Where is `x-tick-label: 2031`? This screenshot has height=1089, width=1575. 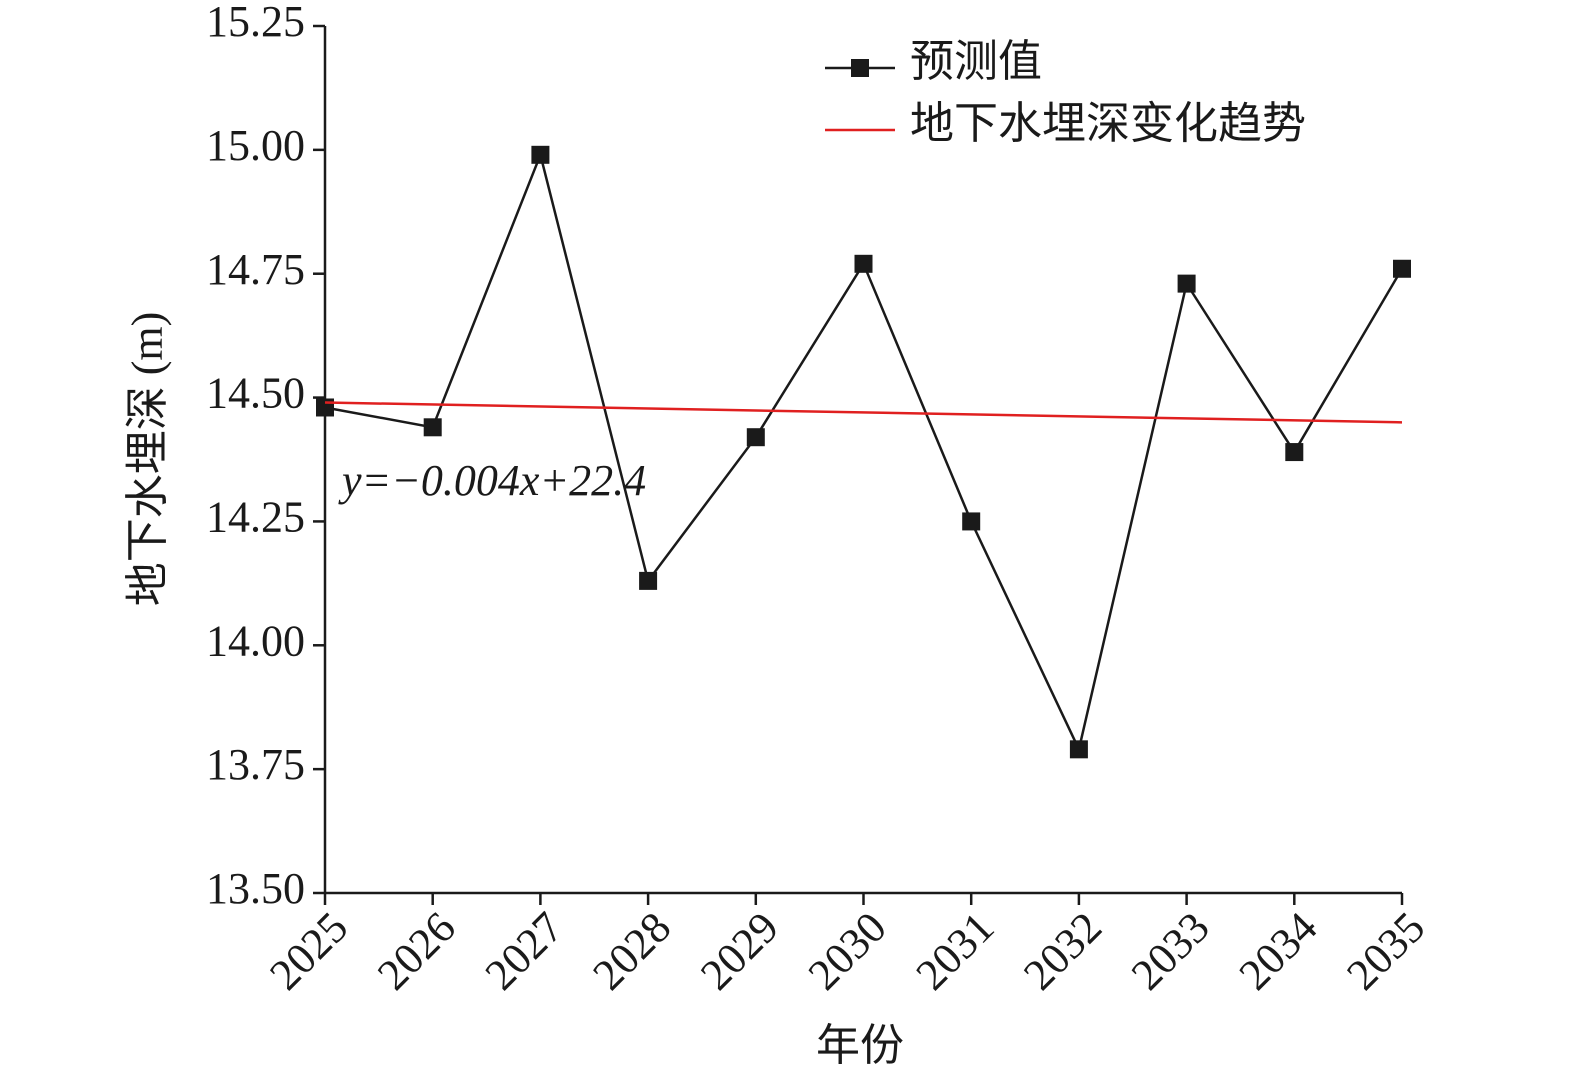 x-tick-label: 2031 is located at coordinates (955, 951).